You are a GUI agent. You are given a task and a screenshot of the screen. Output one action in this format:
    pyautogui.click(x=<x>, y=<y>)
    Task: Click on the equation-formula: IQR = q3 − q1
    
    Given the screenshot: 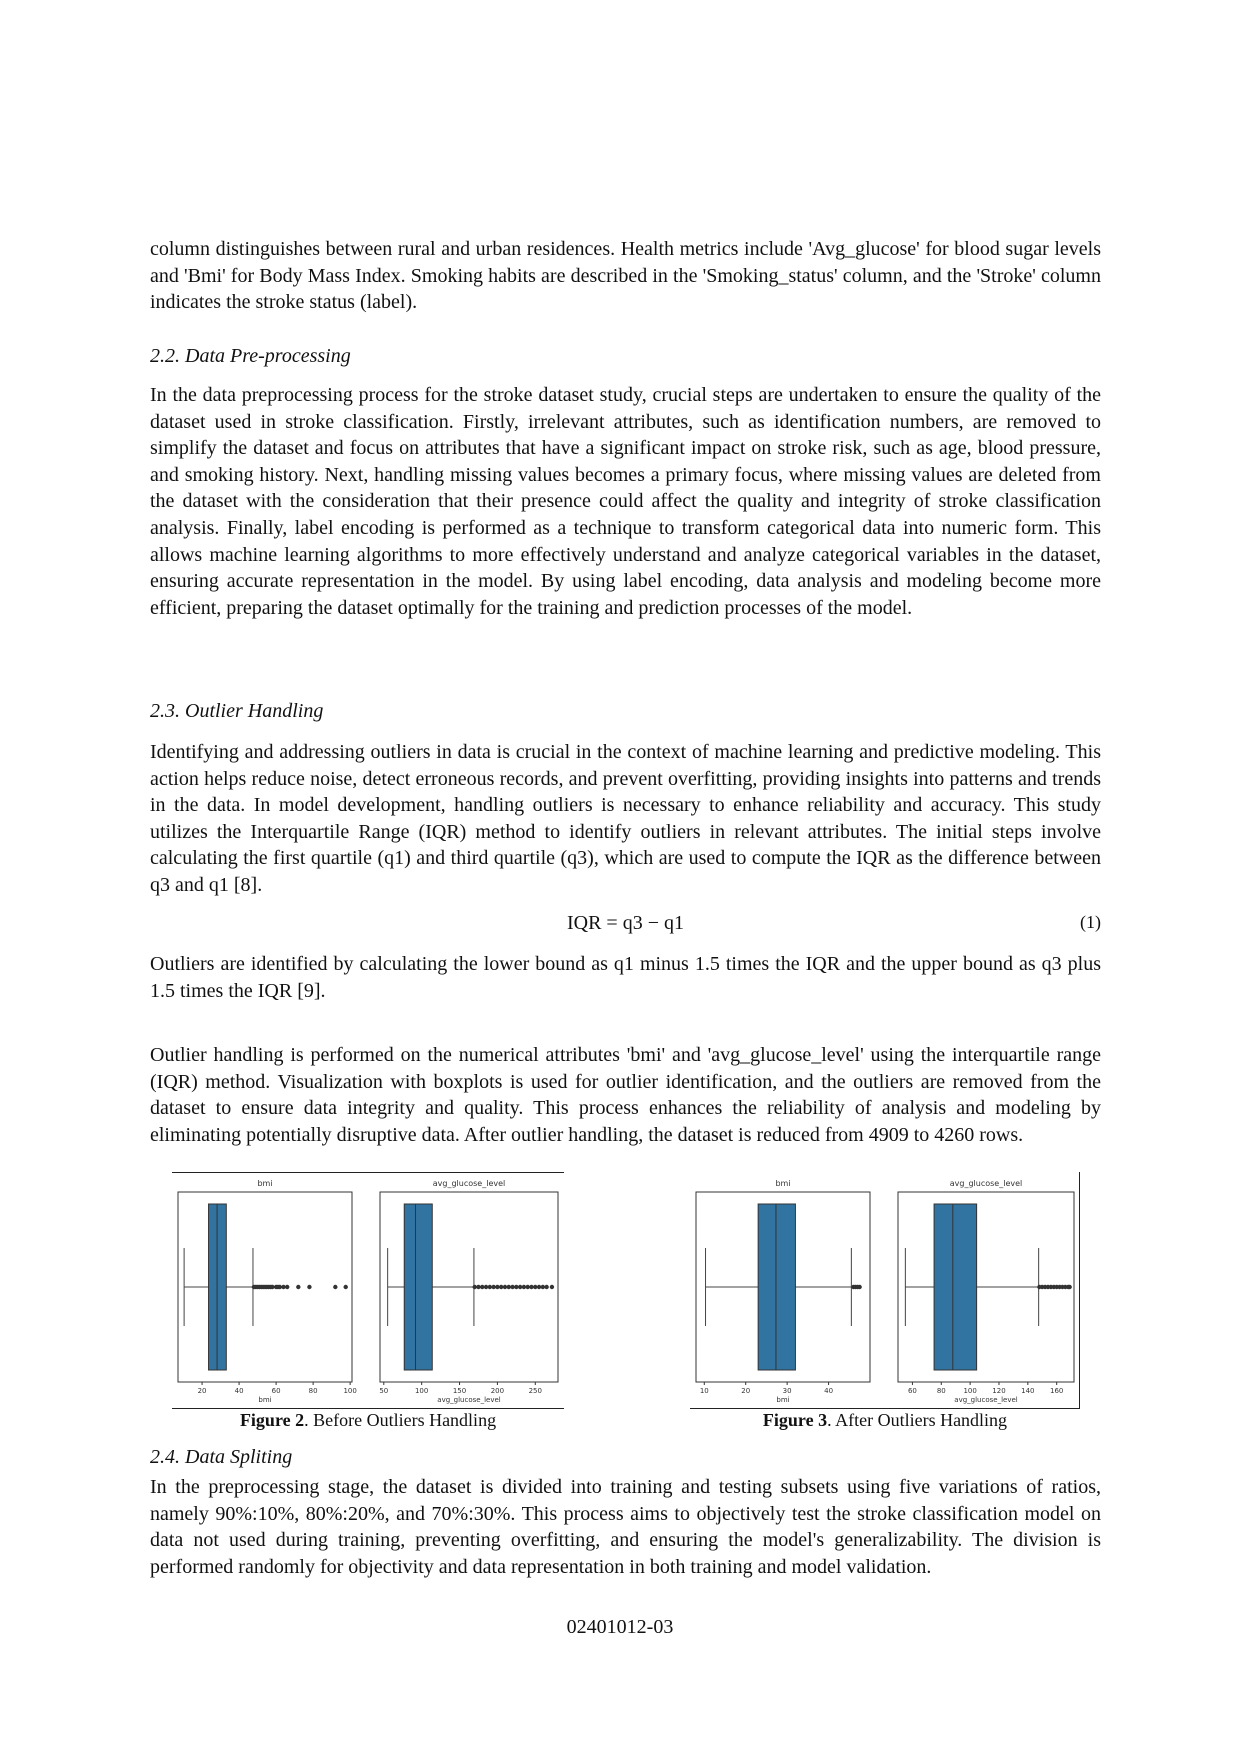 What is the action you would take?
    pyautogui.click(x=625, y=923)
    